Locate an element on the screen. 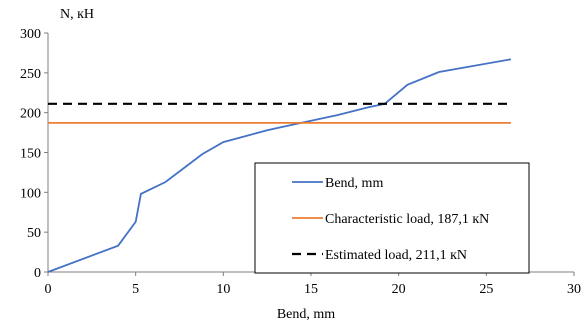 This screenshot has width=584, height=324. x-tick-label: 0 is located at coordinates (48, 289).